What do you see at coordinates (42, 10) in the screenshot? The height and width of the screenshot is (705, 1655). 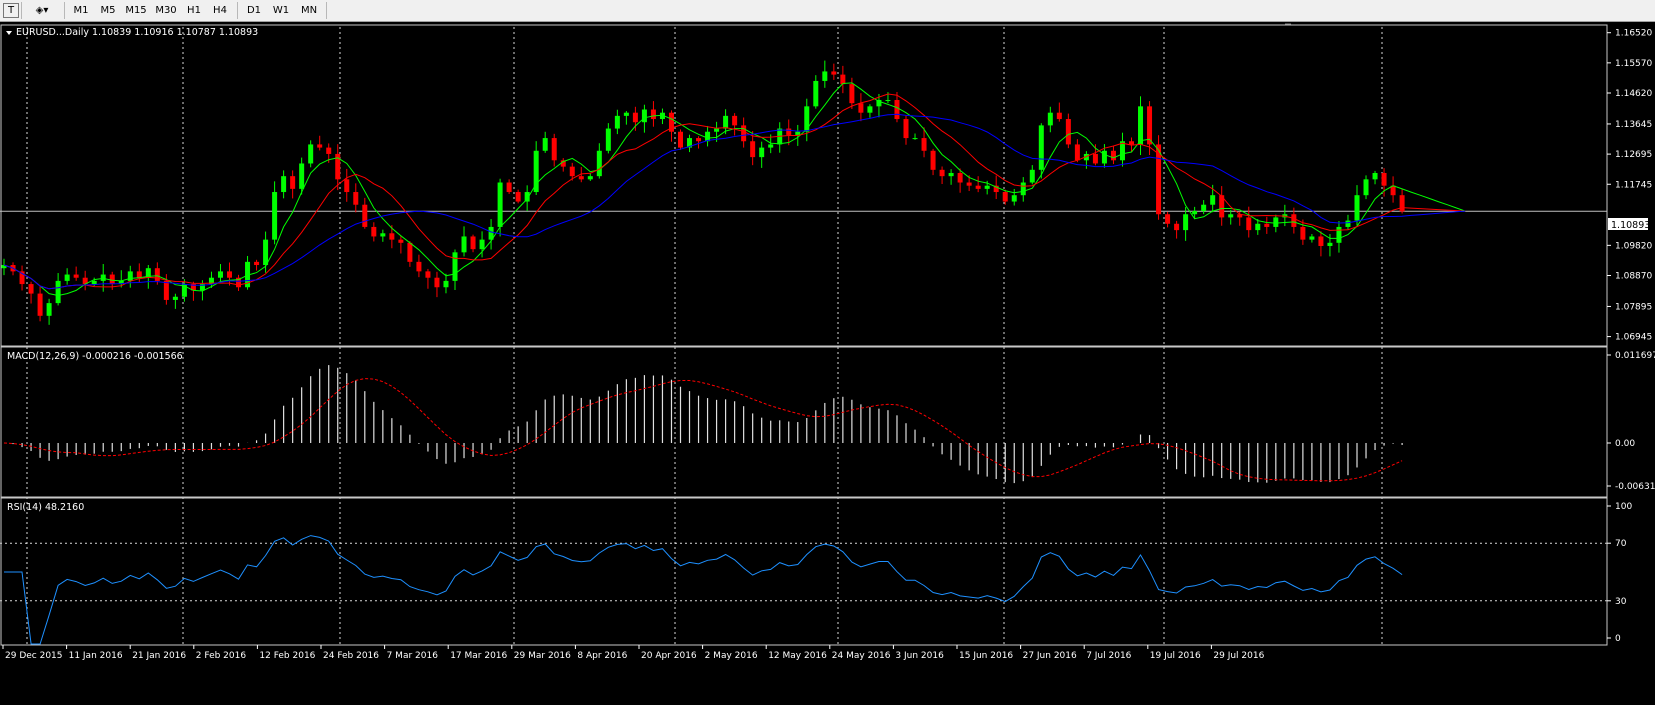 I see `objects-dropdown-icon: ◈▾` at bounding box center [42, 10].